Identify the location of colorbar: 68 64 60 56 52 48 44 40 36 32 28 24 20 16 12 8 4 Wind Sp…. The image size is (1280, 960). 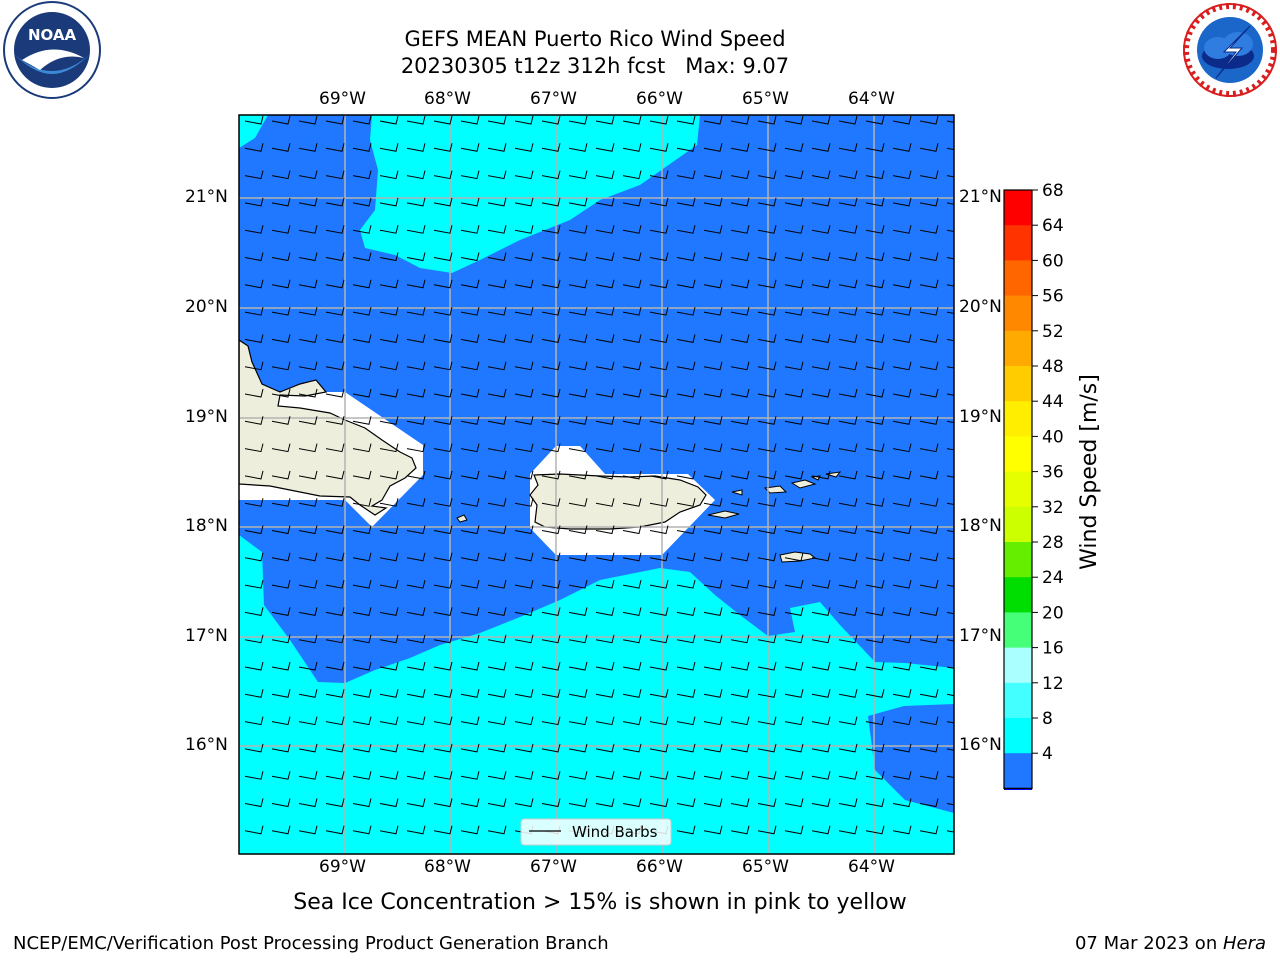
(1052, 485).